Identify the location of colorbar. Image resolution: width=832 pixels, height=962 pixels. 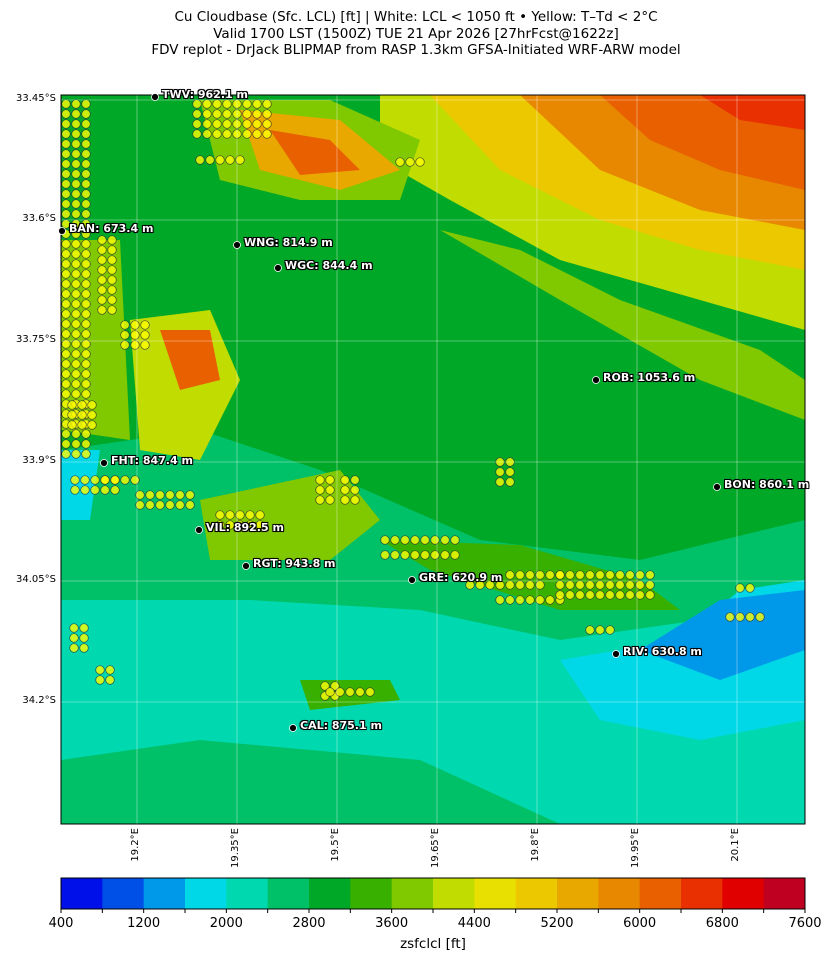
(433, 895).